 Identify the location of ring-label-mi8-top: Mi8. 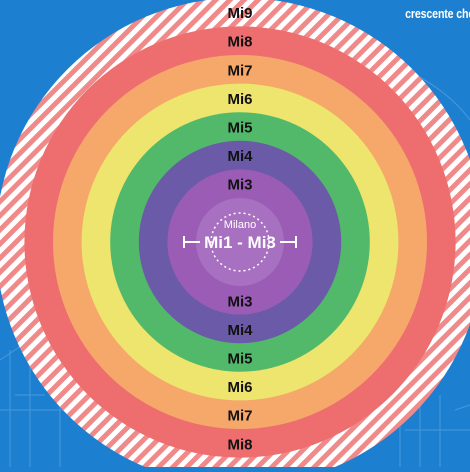
(239, 42).